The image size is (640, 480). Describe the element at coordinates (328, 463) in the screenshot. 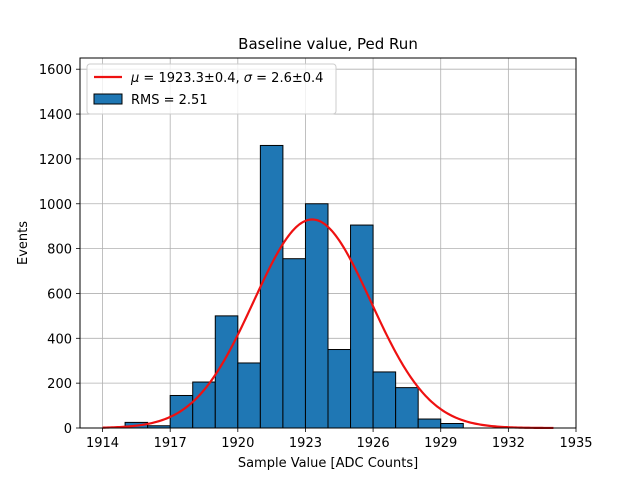

I see `x-axis-label: Sample Value [ADC Counts]` at that location.